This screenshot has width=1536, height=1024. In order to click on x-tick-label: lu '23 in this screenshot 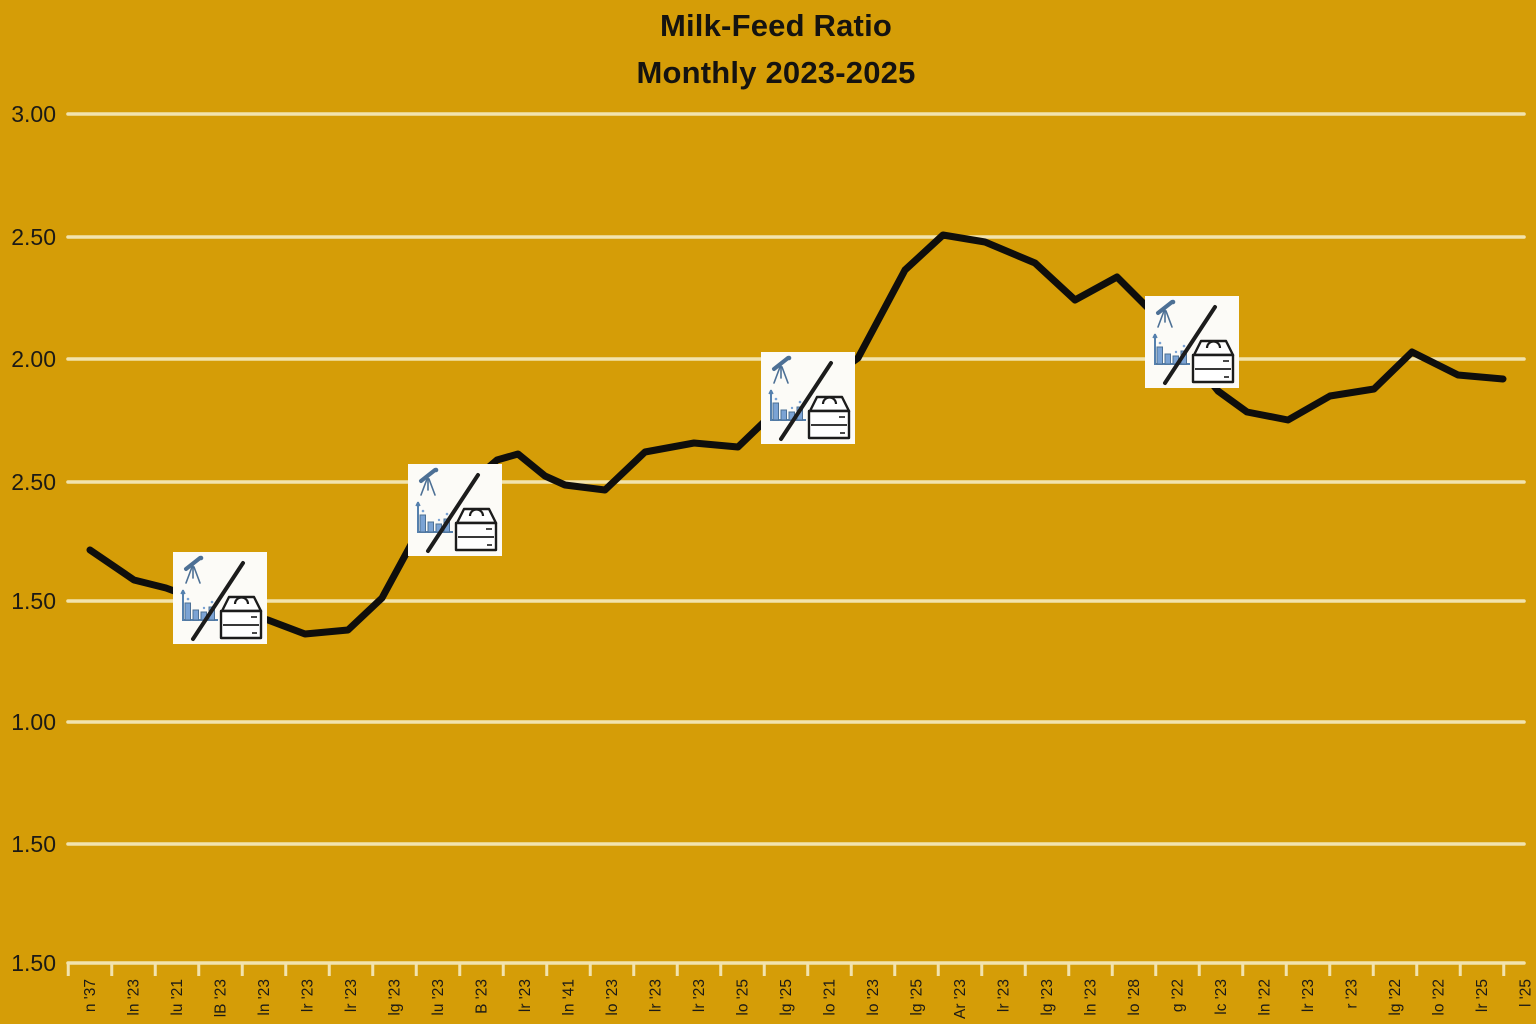, I will do `click(438, 997)`.